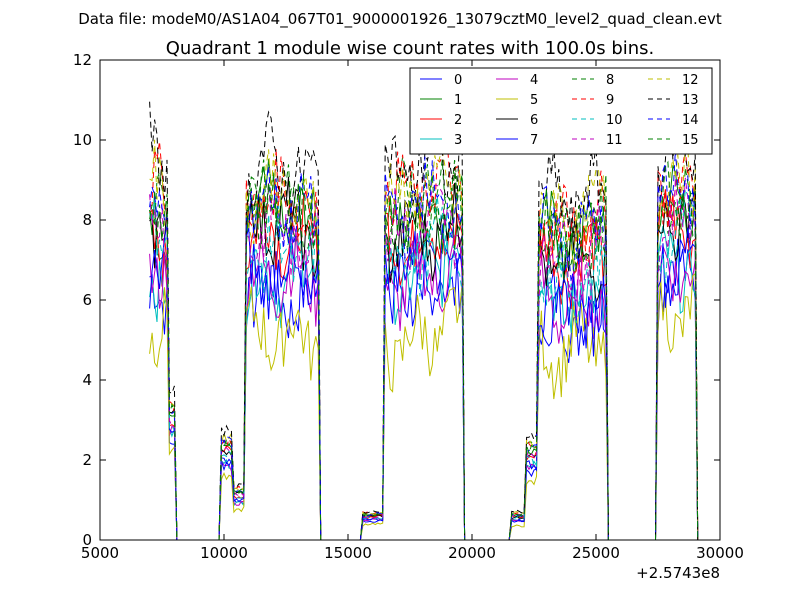 This screenshot has width=800, height=600. I want to click on legend-box, so click(561, 111).